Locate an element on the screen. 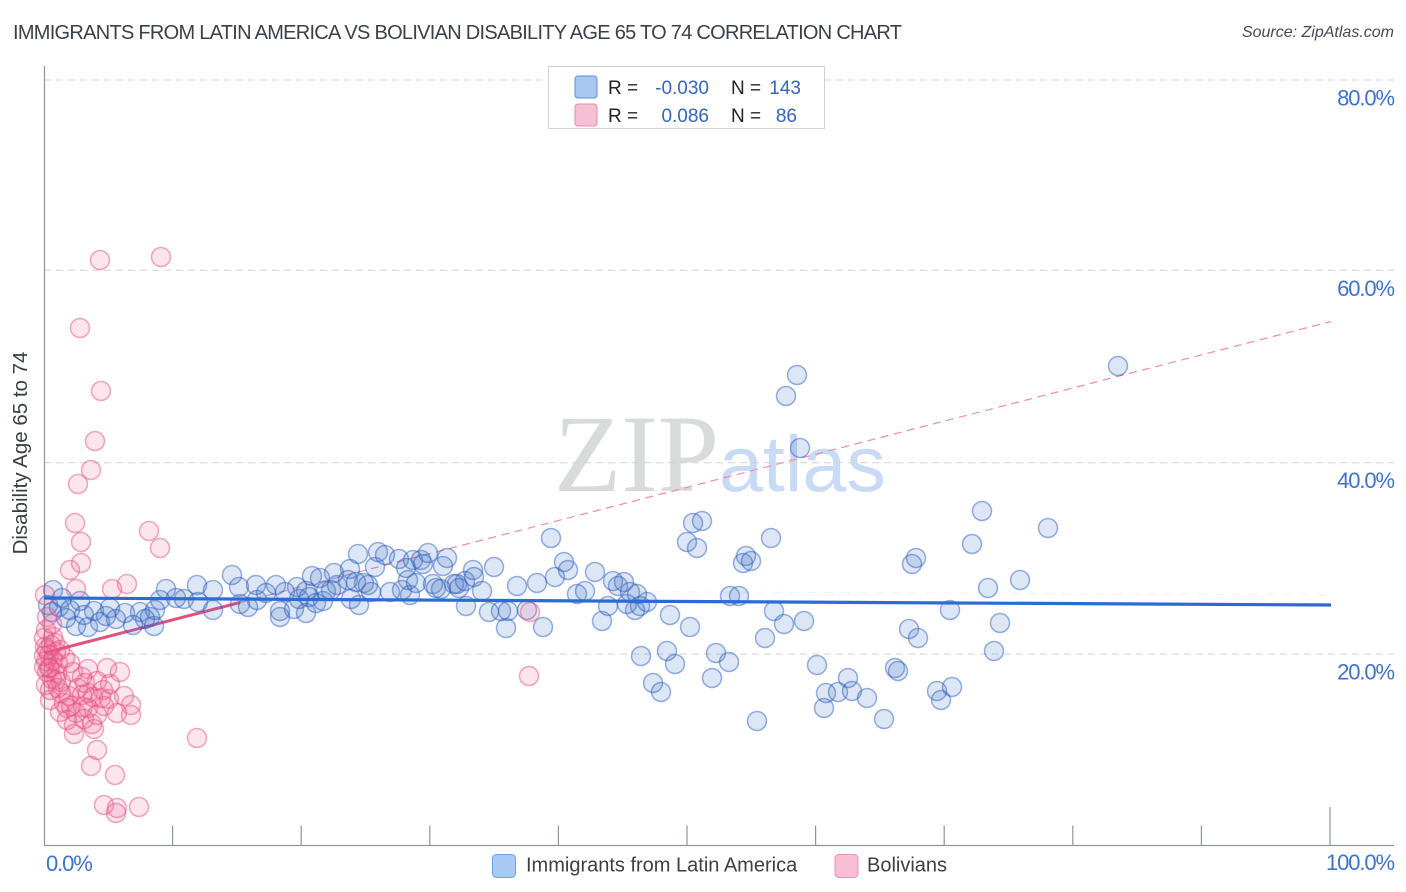 This screenshot has height=892, width=1406. svg-text: 40.0% is located at coordinates (1365, 480).